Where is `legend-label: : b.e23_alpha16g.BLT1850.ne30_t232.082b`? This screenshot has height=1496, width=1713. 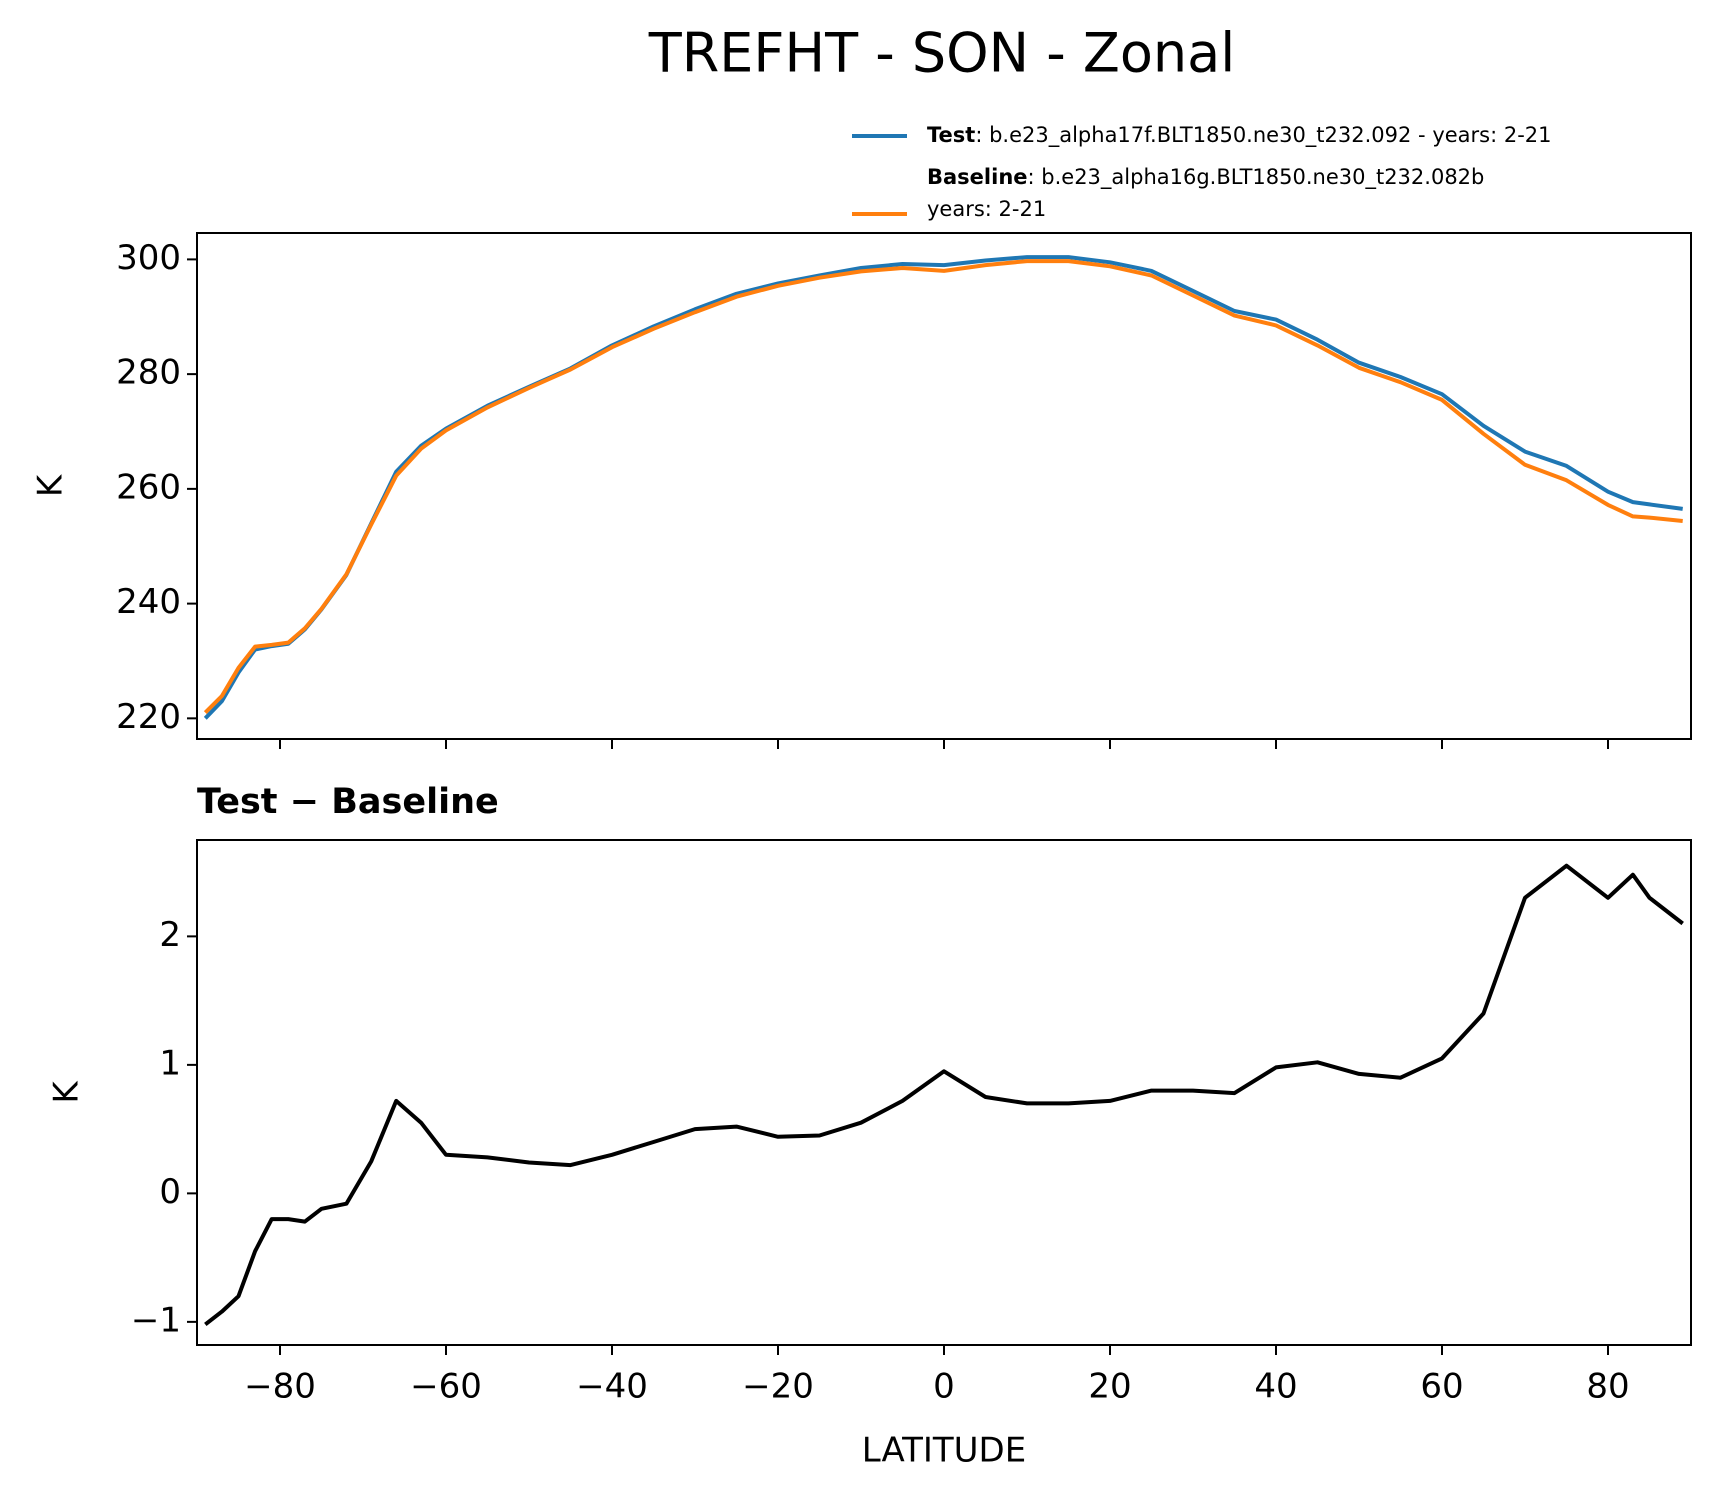 legend-label: : b.e23_alpha16g.BLT1850.ne30_t232.082b is located at coordinates (1256, 177).